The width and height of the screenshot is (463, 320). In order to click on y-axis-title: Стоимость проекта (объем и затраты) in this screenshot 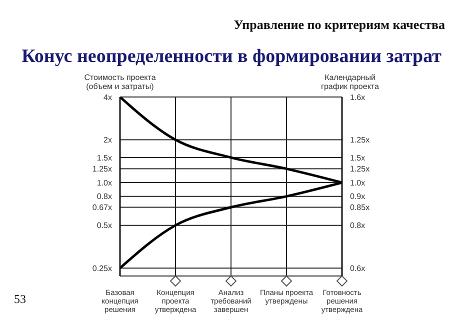, I will do `click(120, 82)`.